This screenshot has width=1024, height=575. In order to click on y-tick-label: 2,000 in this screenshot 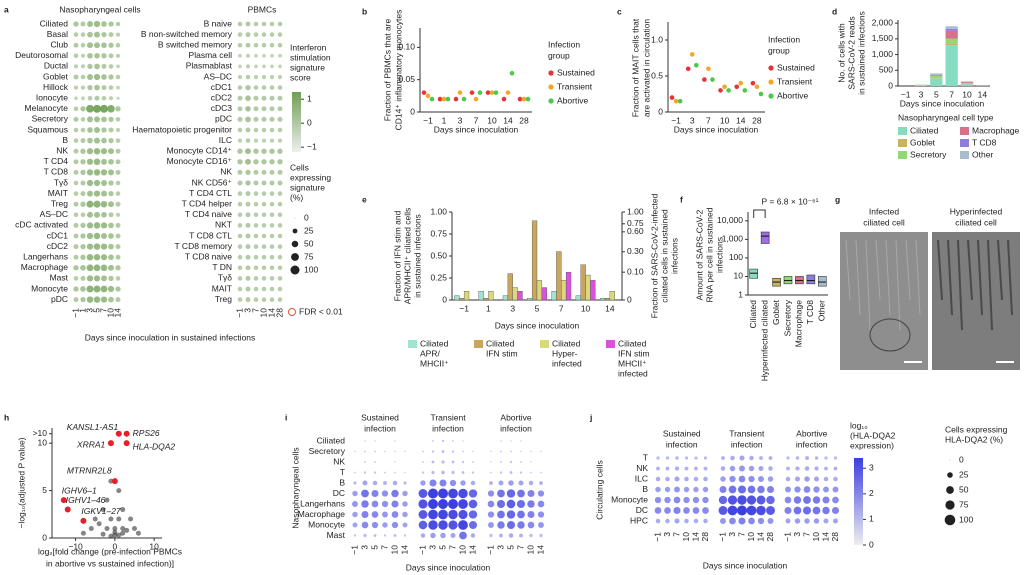, I will do `click(883, 22)`.